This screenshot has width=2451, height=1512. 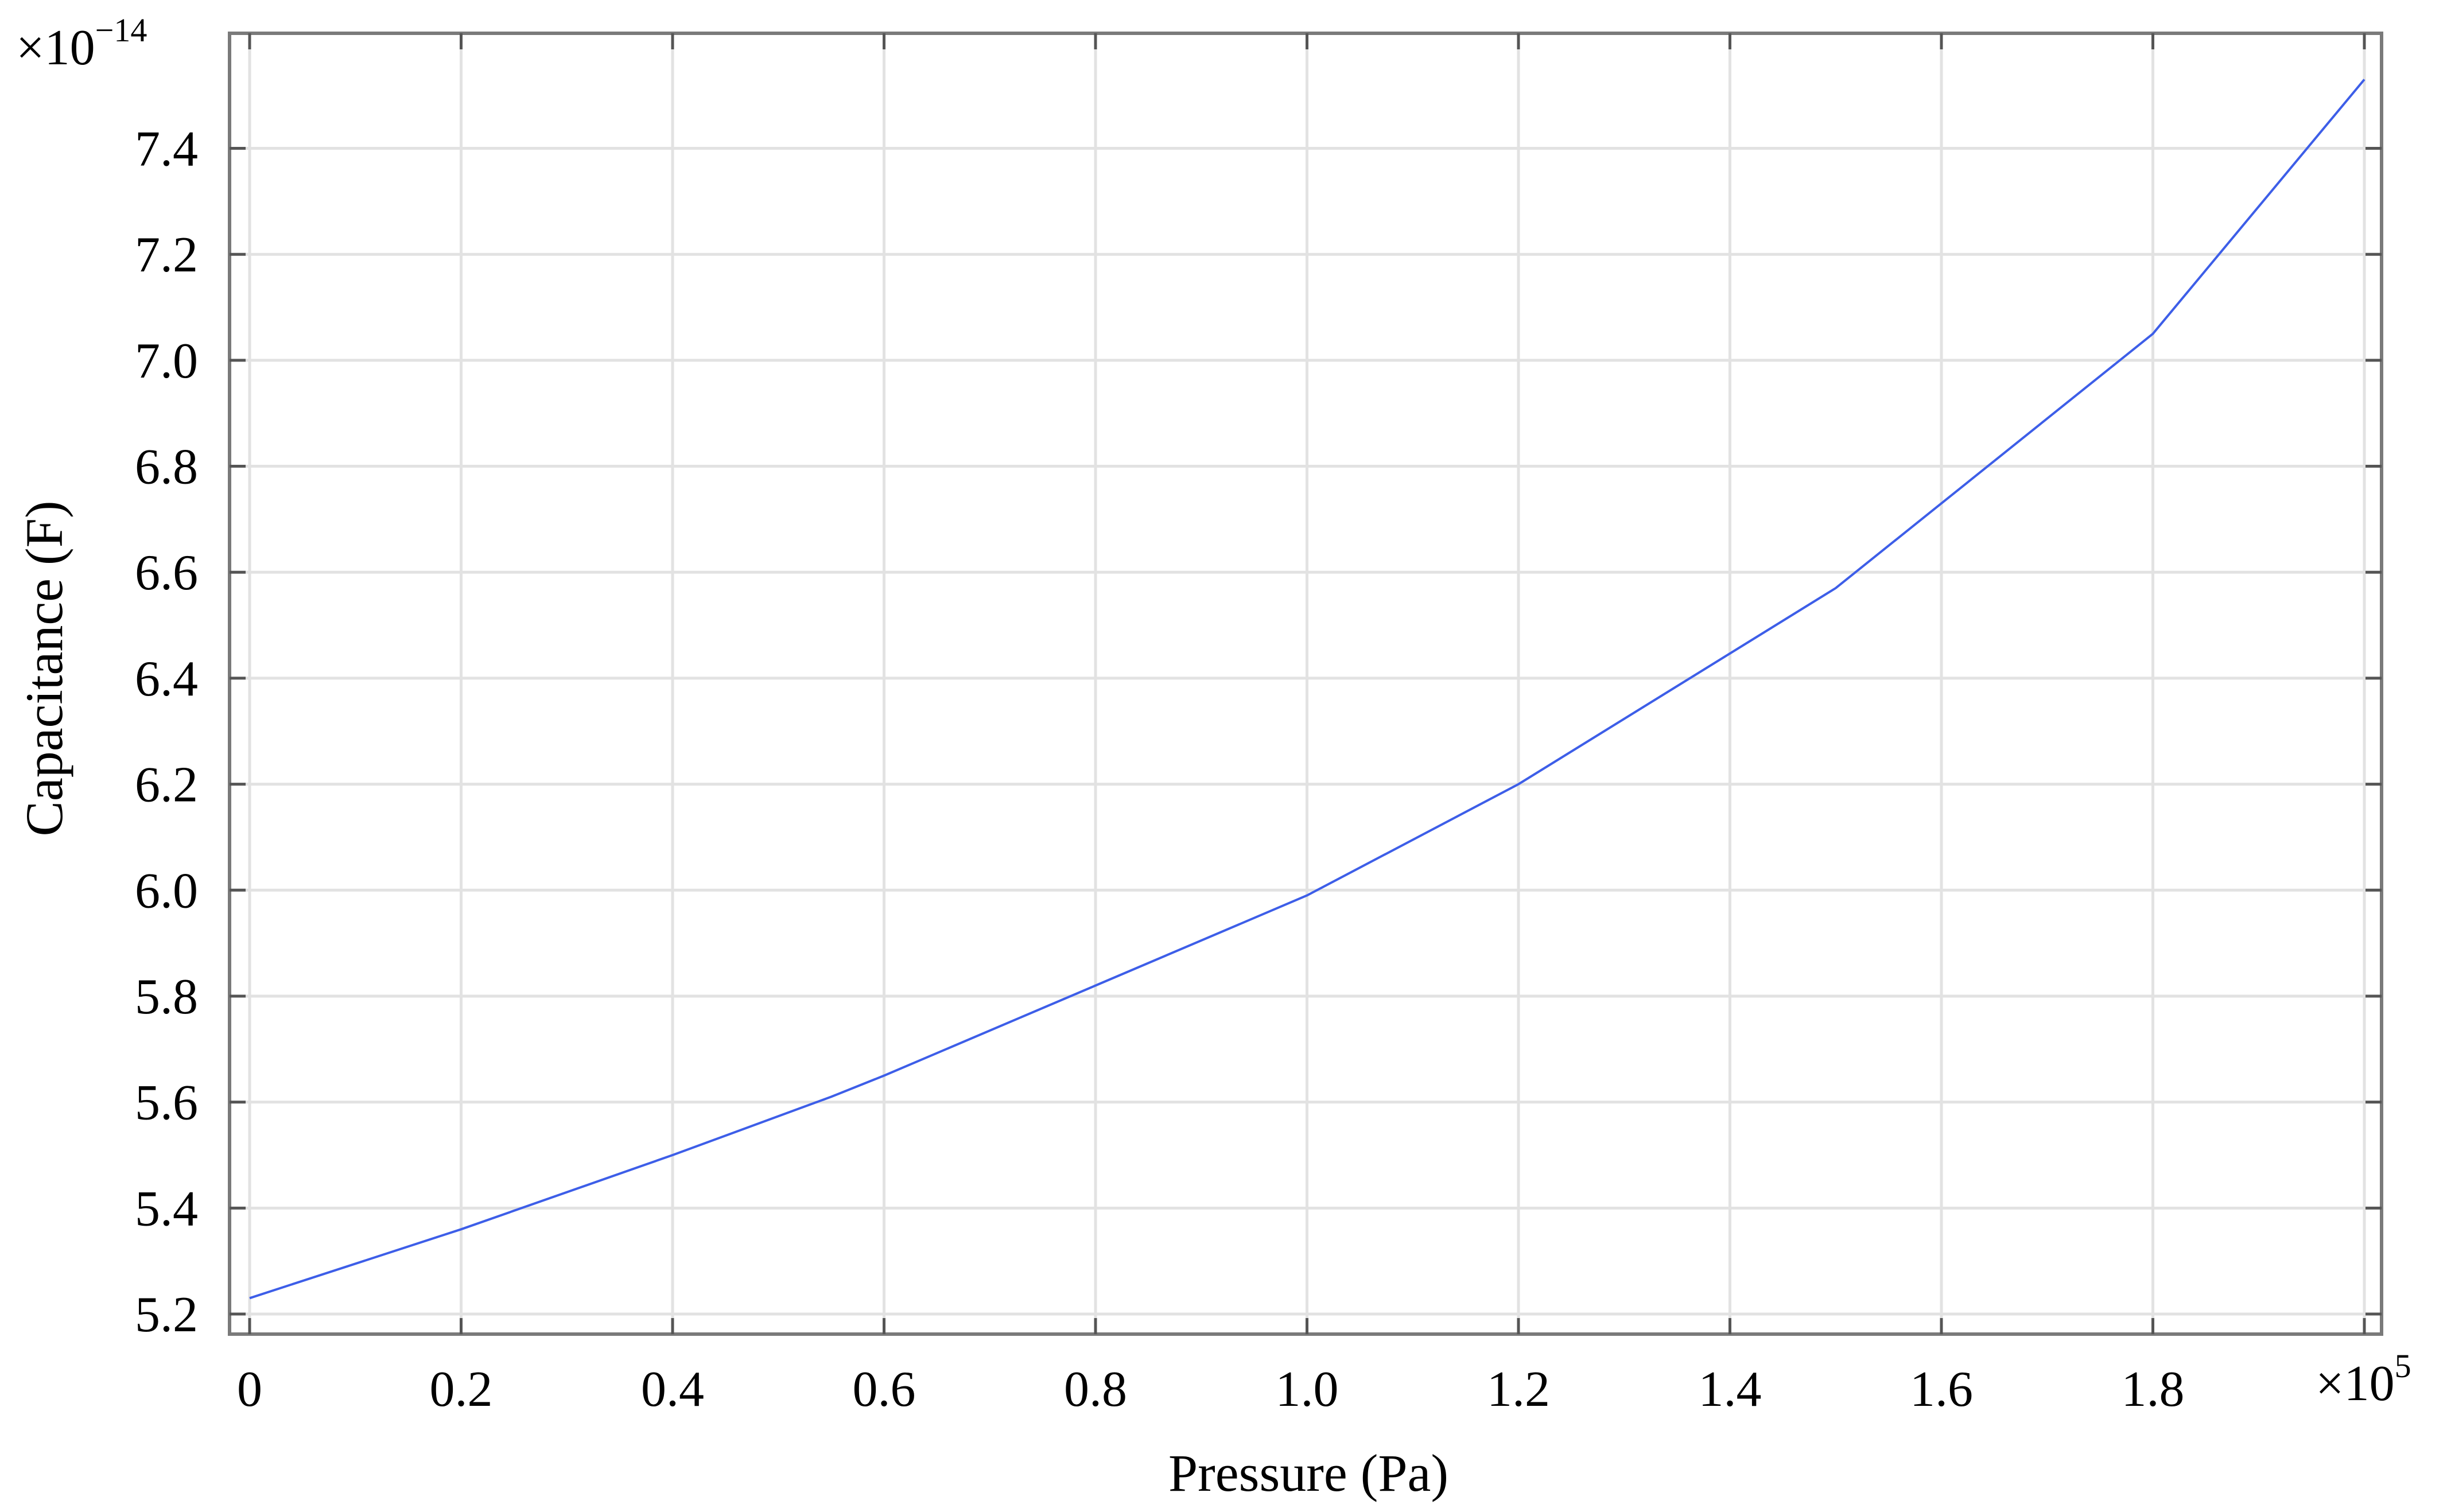 I want to click on y-axis-label: Capacitance (F), so click(x=44, y=669).